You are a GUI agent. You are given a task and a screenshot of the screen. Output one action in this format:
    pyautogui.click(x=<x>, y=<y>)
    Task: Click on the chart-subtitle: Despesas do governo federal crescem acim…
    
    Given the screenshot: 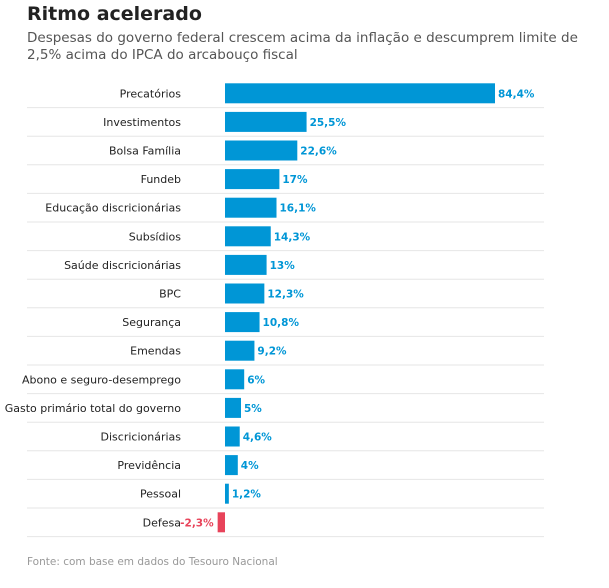 What is the action you would take?
    pyautogui.click(x=302, y=46)
    